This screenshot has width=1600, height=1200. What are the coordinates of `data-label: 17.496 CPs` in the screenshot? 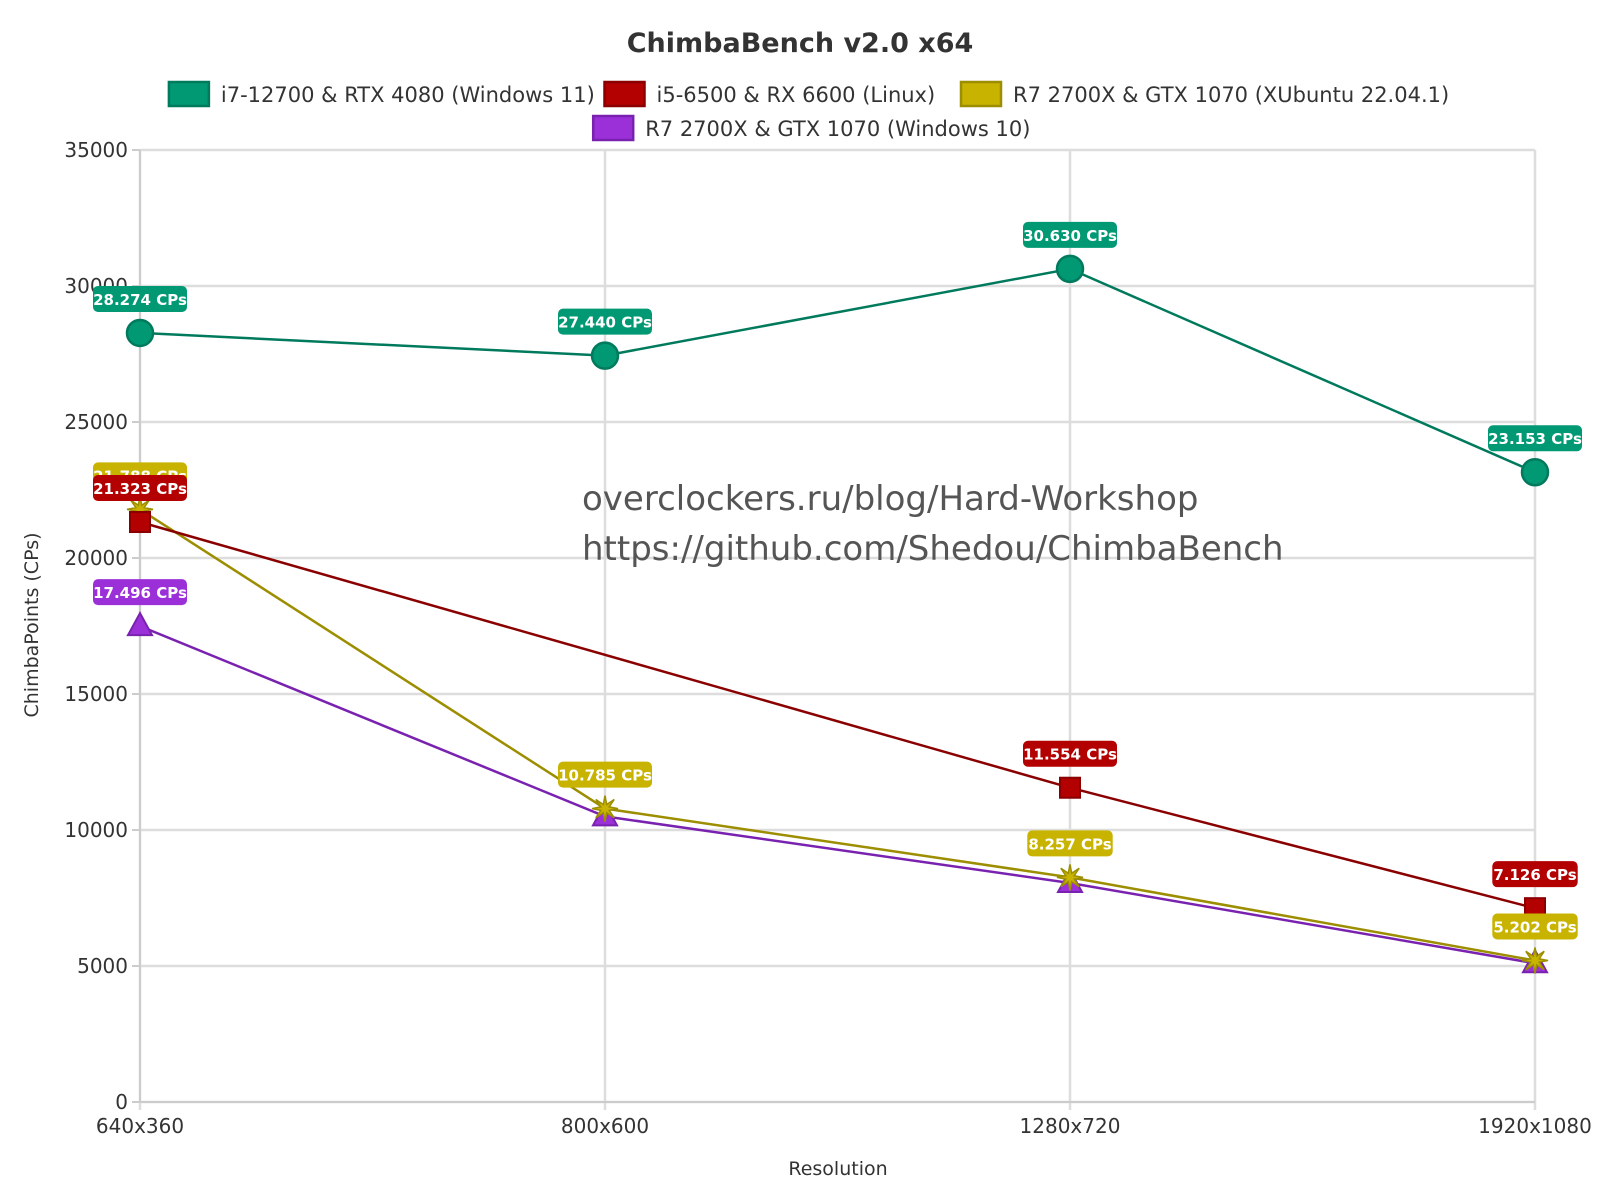 It's located at (140, 592).